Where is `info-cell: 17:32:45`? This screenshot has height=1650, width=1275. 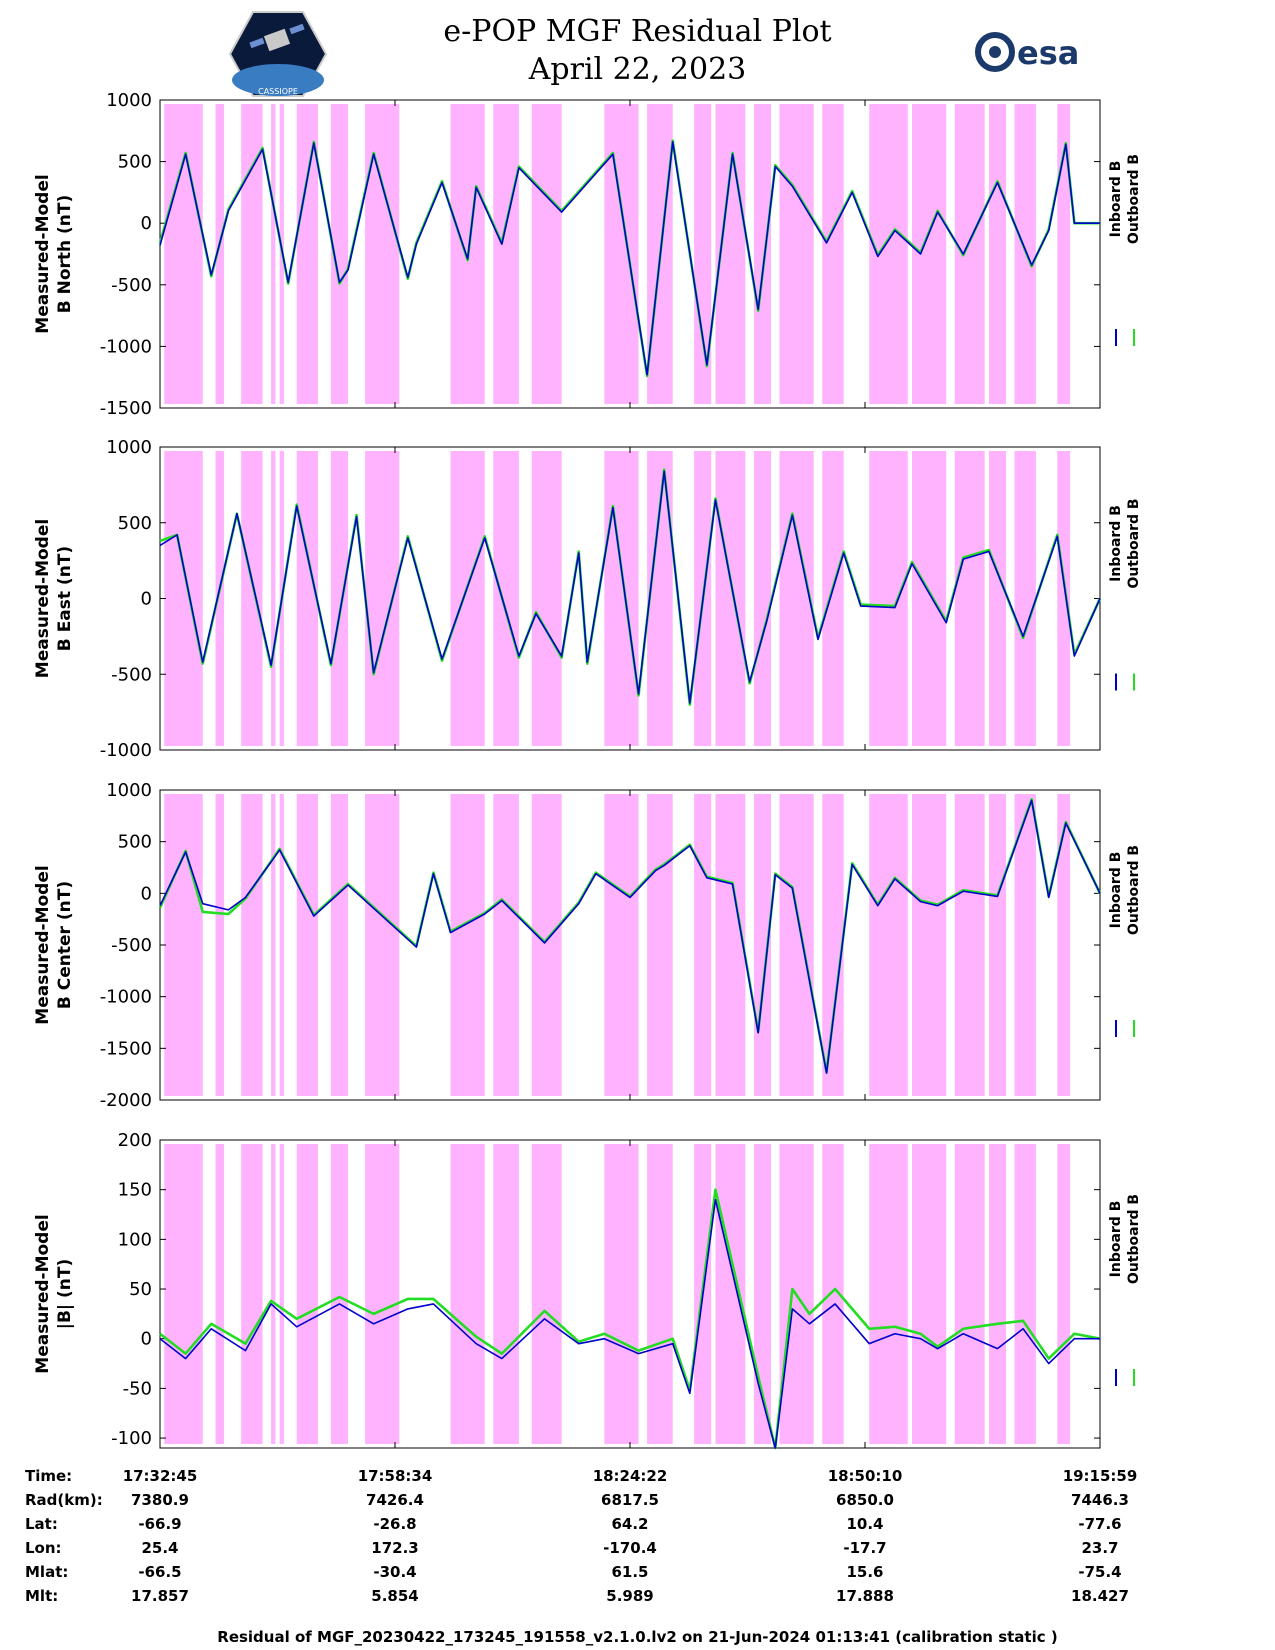 info-cell: 17:32:45 is located at coordinates (160, 1476).